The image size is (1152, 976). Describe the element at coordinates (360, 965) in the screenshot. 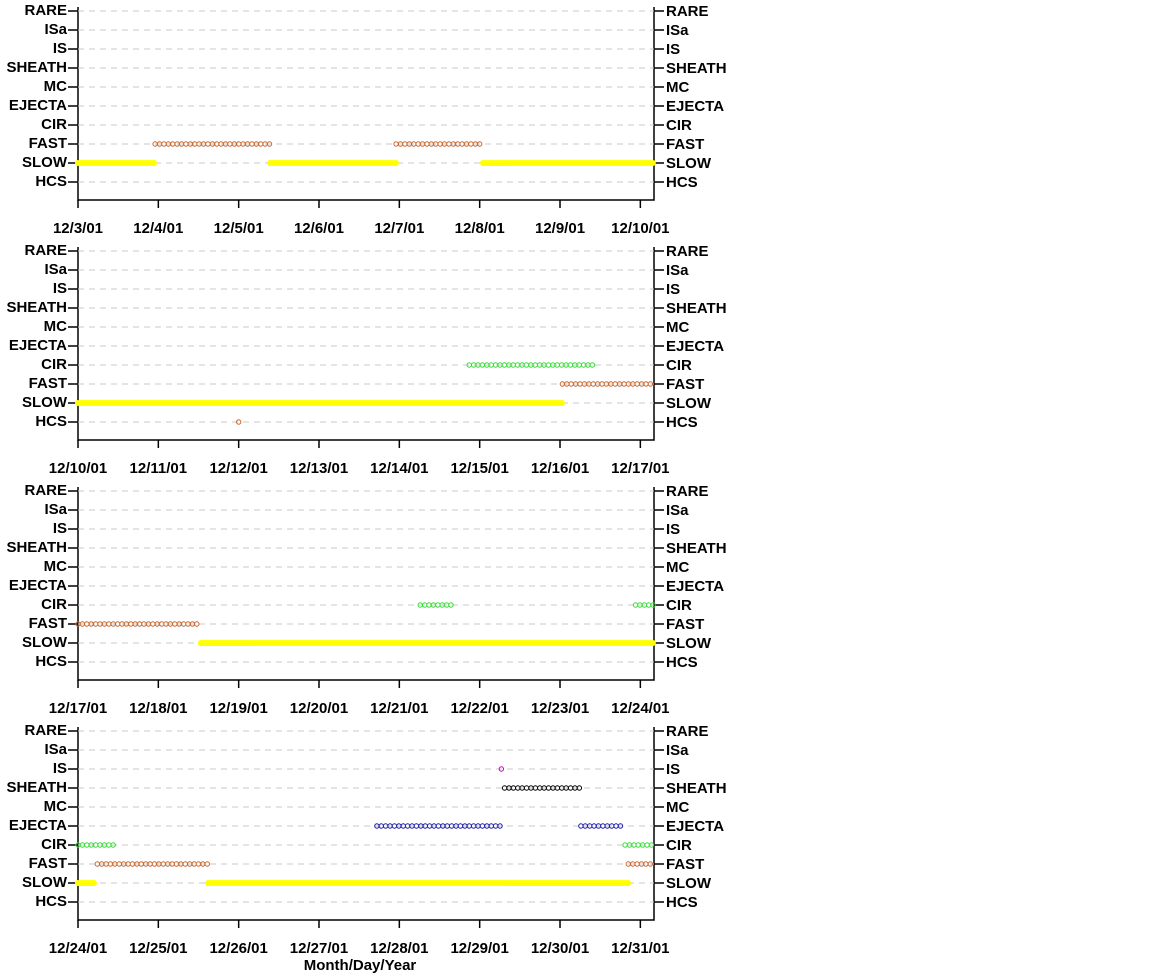

I see `x-axis-label: Month/Day/Year` at that location.